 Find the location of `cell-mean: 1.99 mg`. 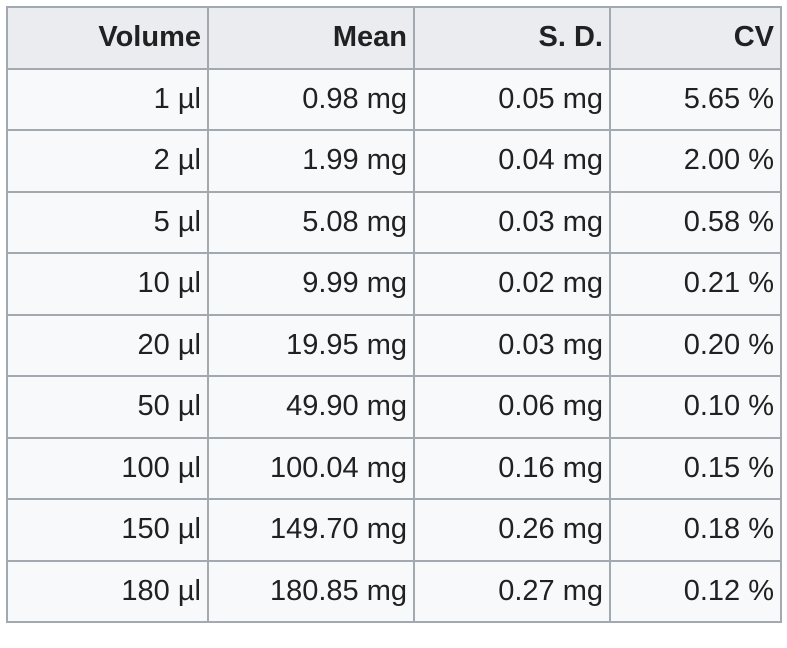

cell-mean: 1.99 mg is located at coordinates (311, 161).